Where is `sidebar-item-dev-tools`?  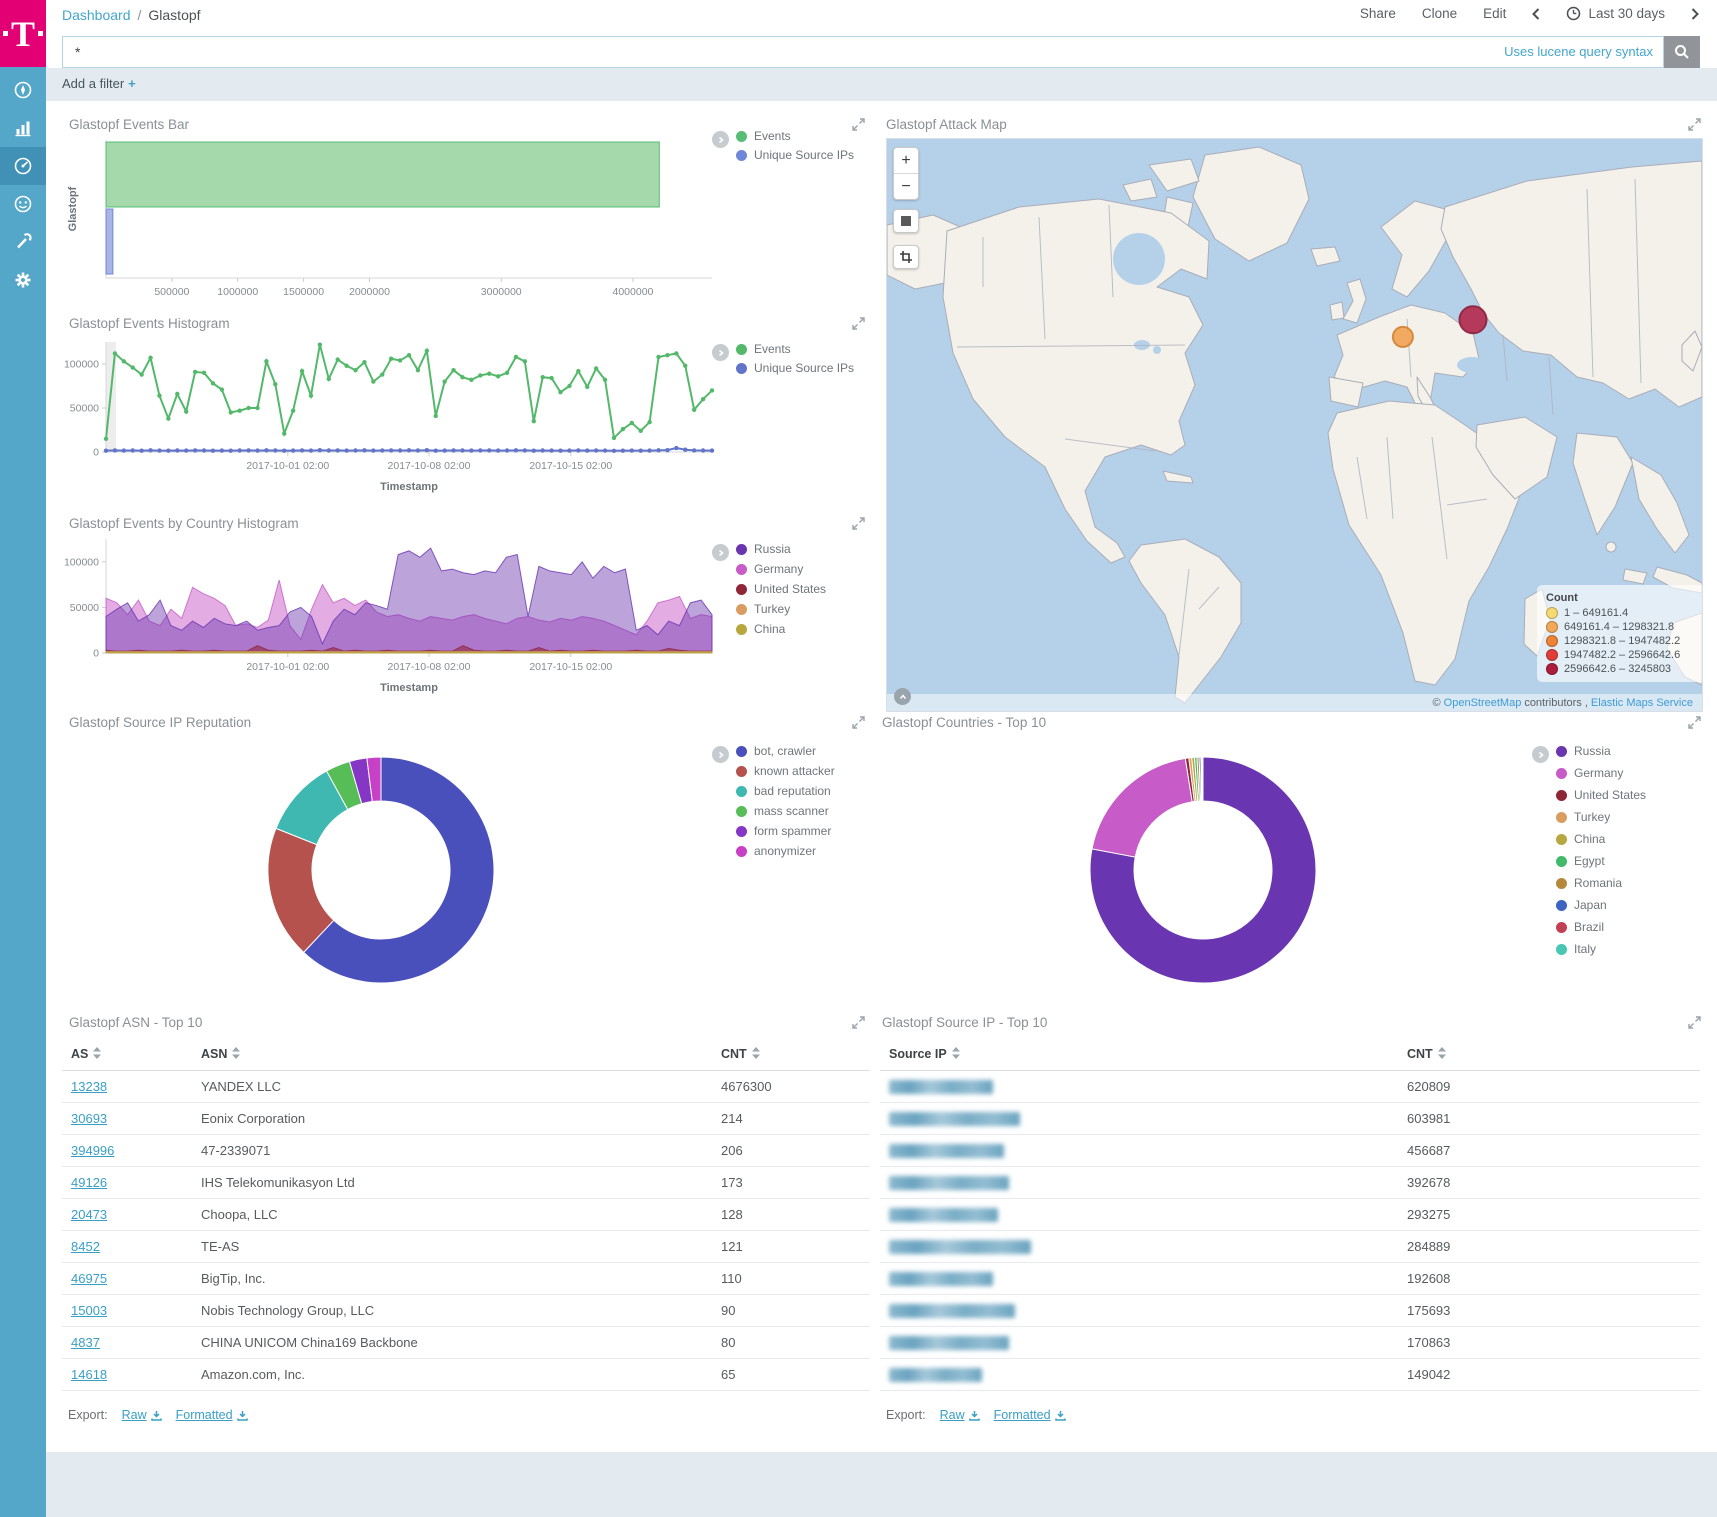
sidebar-item-dev-tools is located at coordinates (23, 242).